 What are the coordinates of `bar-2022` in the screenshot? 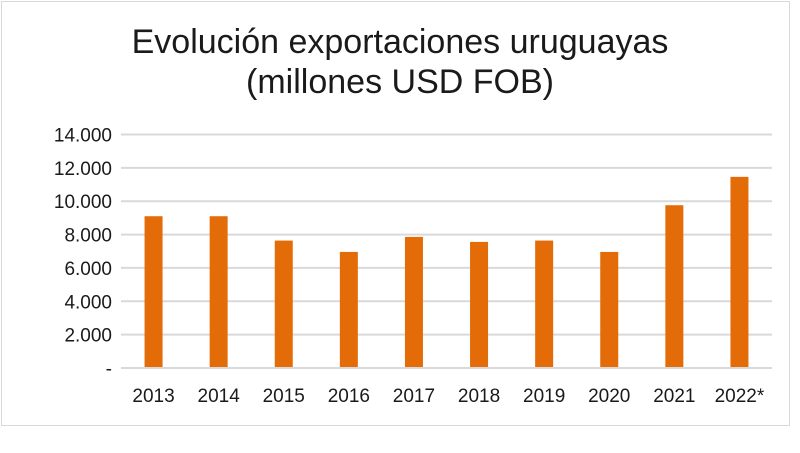 It's located at (739, 271).